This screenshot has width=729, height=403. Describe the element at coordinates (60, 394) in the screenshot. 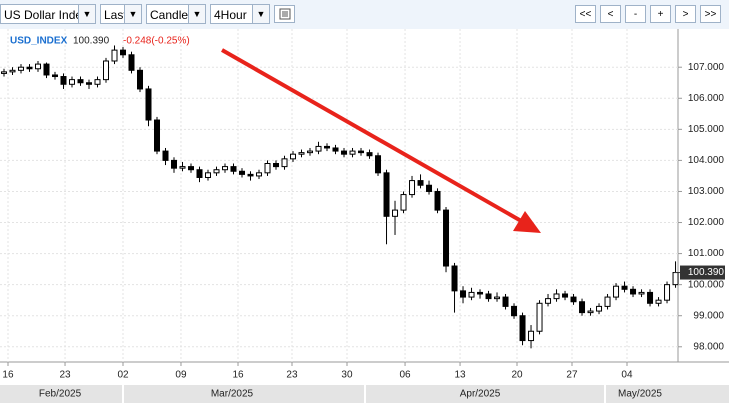

I see `month-label: Feb/2025` at that location.